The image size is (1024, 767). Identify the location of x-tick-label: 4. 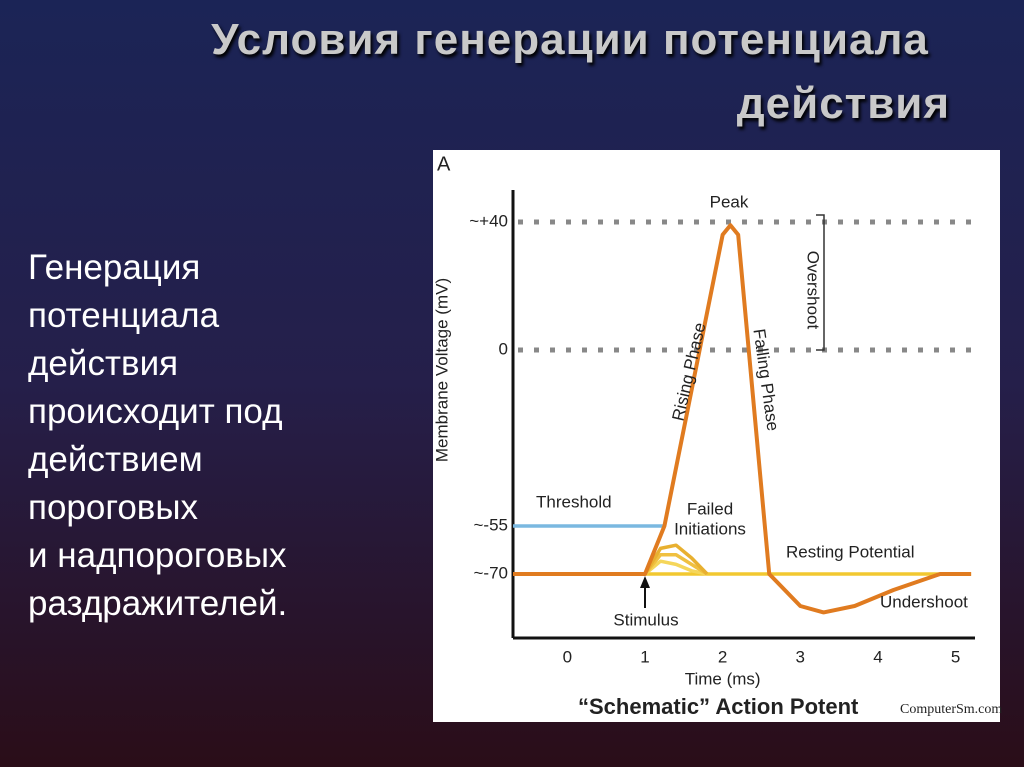
(877, 656).